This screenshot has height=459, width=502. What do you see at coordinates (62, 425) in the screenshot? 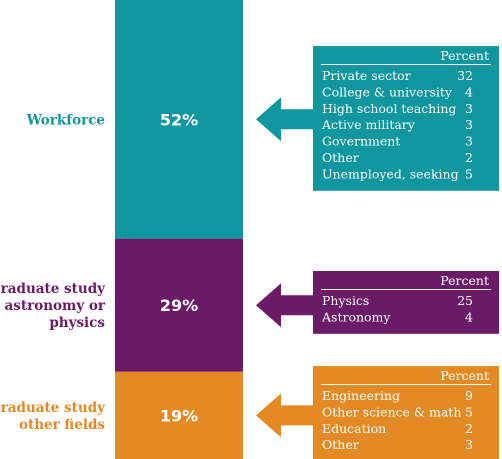
I see `category-label: other fields` at bounding box center [62, 425].